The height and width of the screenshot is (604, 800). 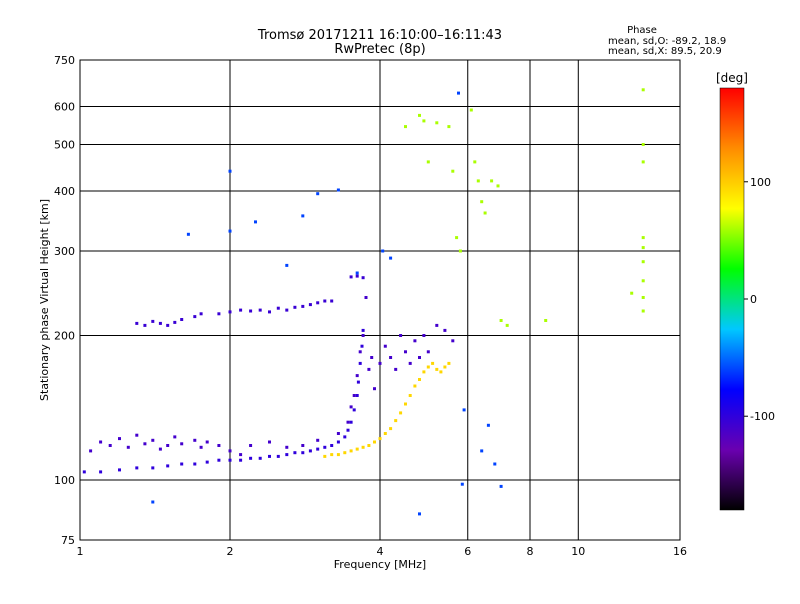 I want to click on y-tick-label: 200, so click(x=64, y=336).